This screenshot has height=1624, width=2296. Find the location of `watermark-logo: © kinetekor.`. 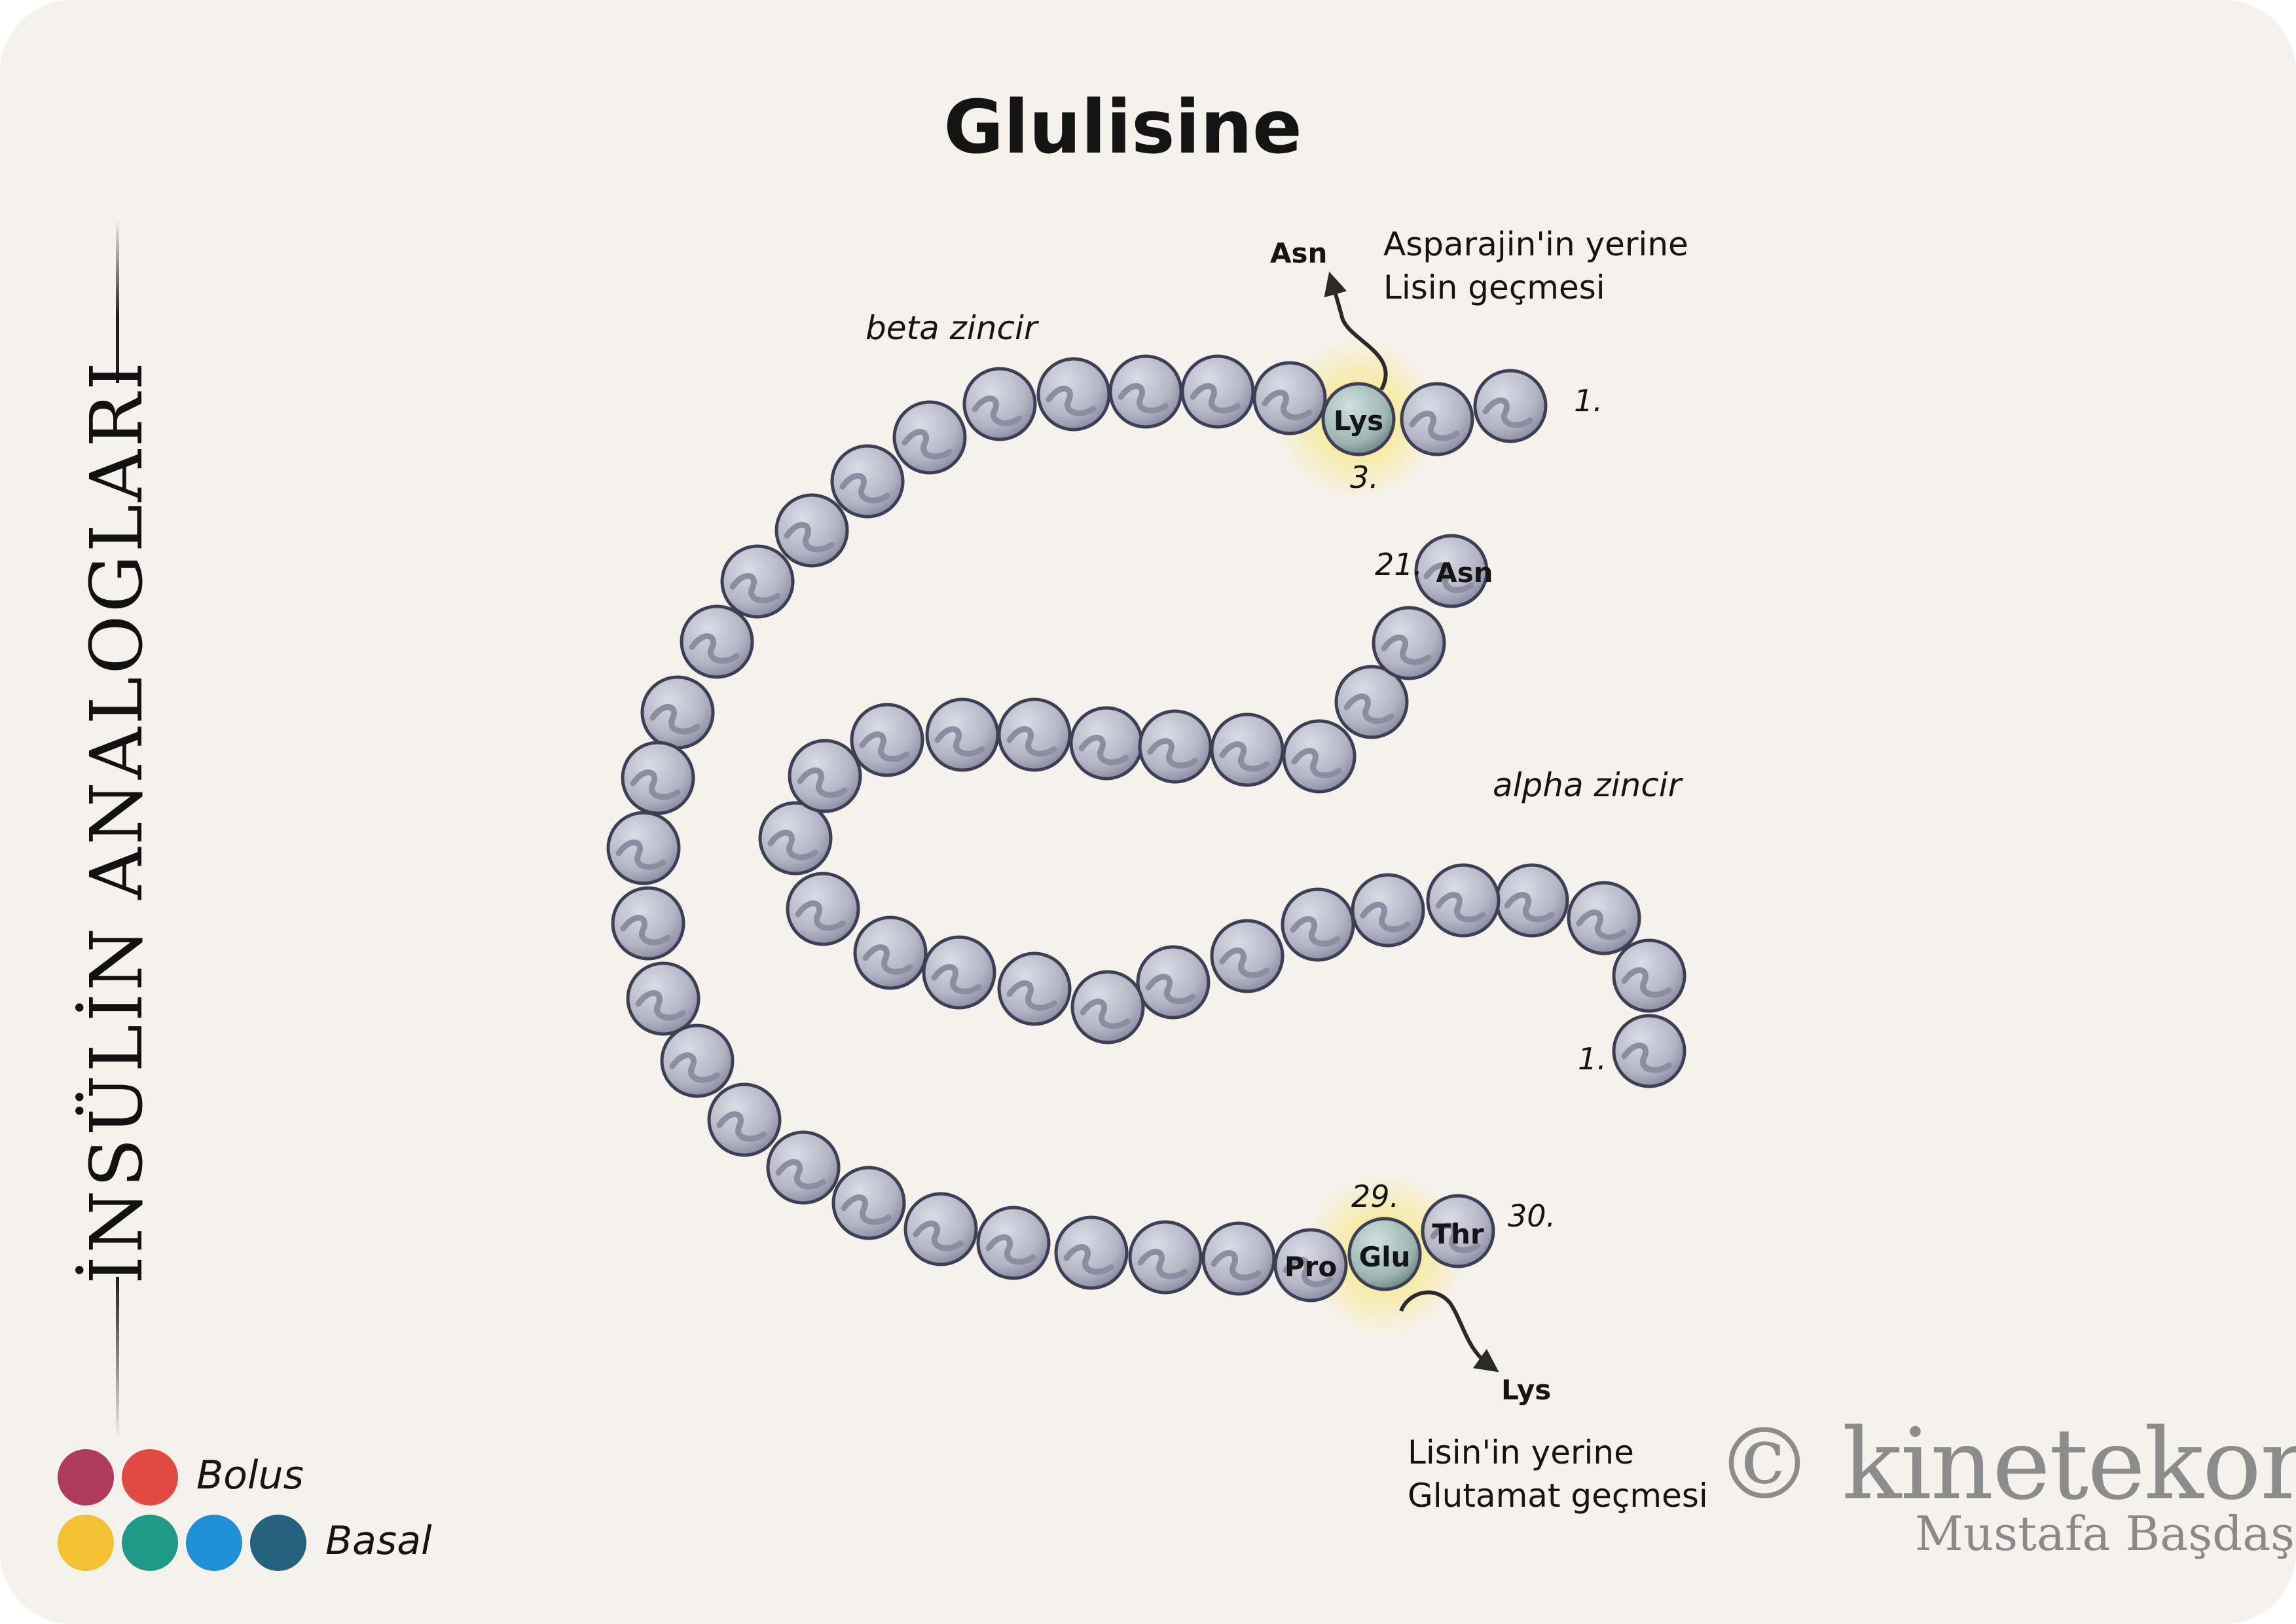

watermark-logo: © kinetekor. is located at coordinates (2005, 1465).